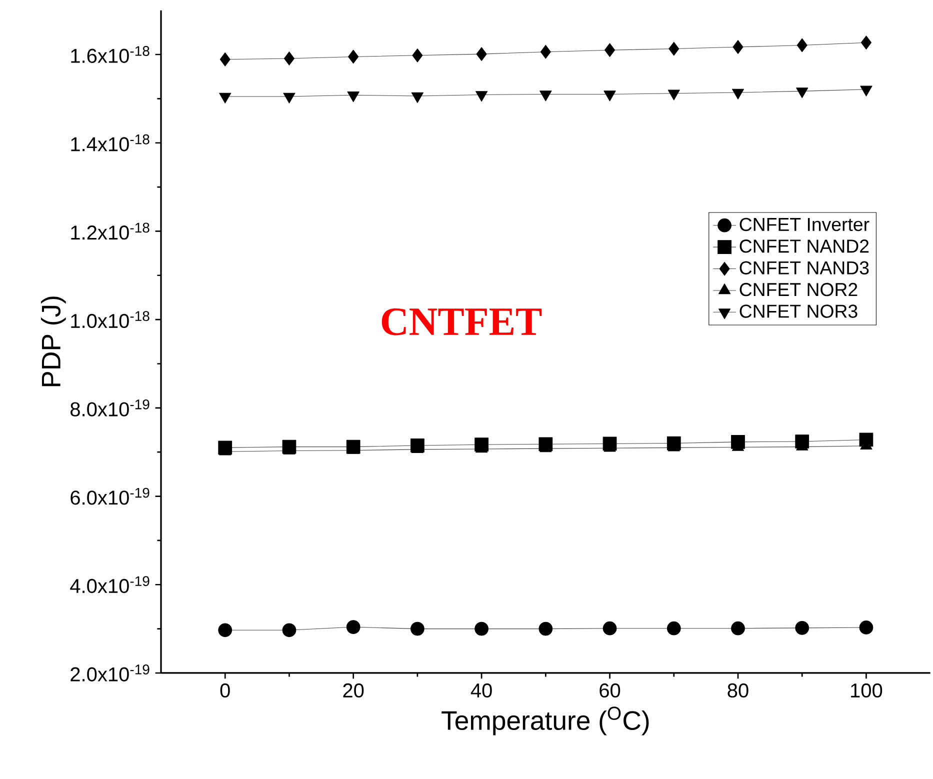 This screenshot has height=779, width=933. I want to click on y-tick-label: 1.4x10$^{-18}$, so click(110, 143).